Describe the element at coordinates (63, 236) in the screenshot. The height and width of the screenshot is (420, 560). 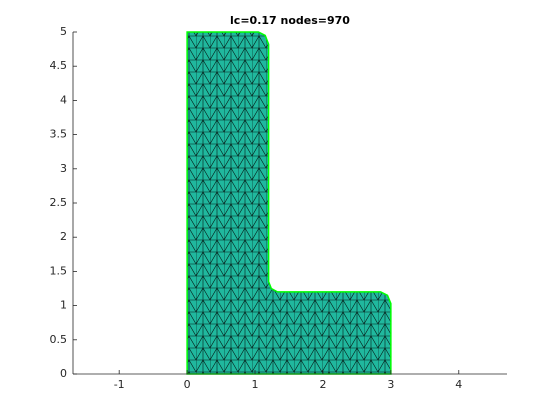
I see `y-tick-label: 2` at that location.